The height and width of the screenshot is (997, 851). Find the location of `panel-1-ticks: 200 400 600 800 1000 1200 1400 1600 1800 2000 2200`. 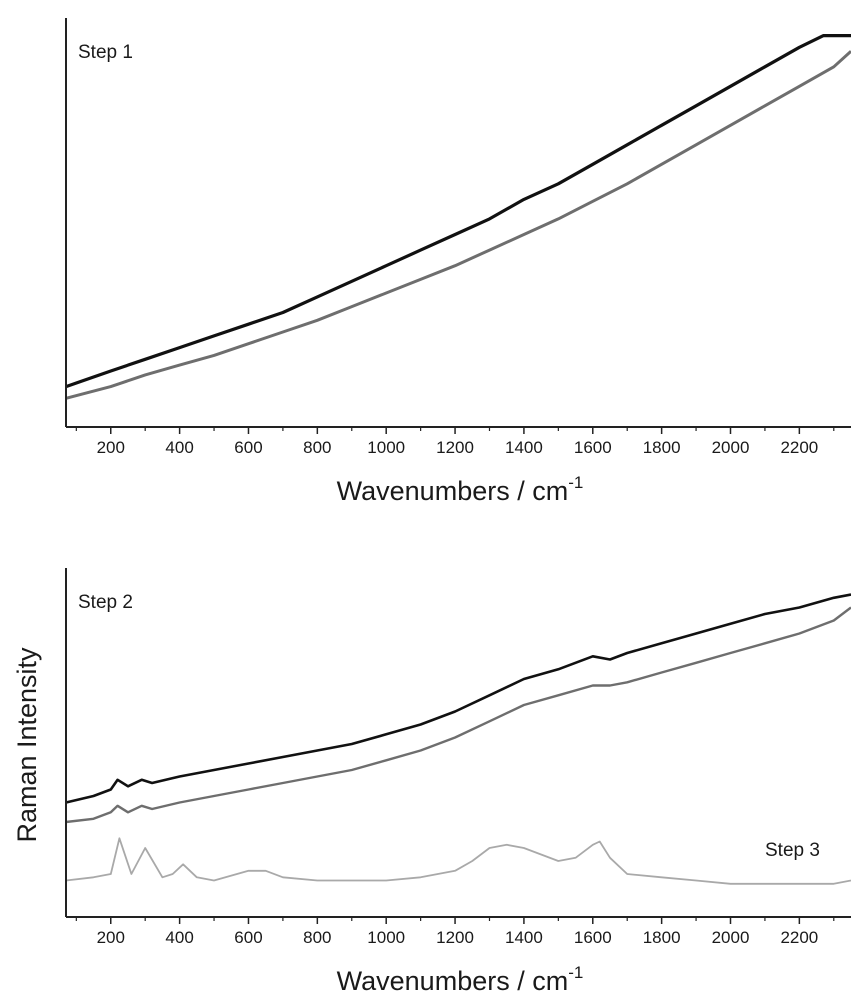

panel-1-ticks: 200 400 600 800 1000 1200 1400 1600 1800 2000 2200 is located at coordinates (455, 442).